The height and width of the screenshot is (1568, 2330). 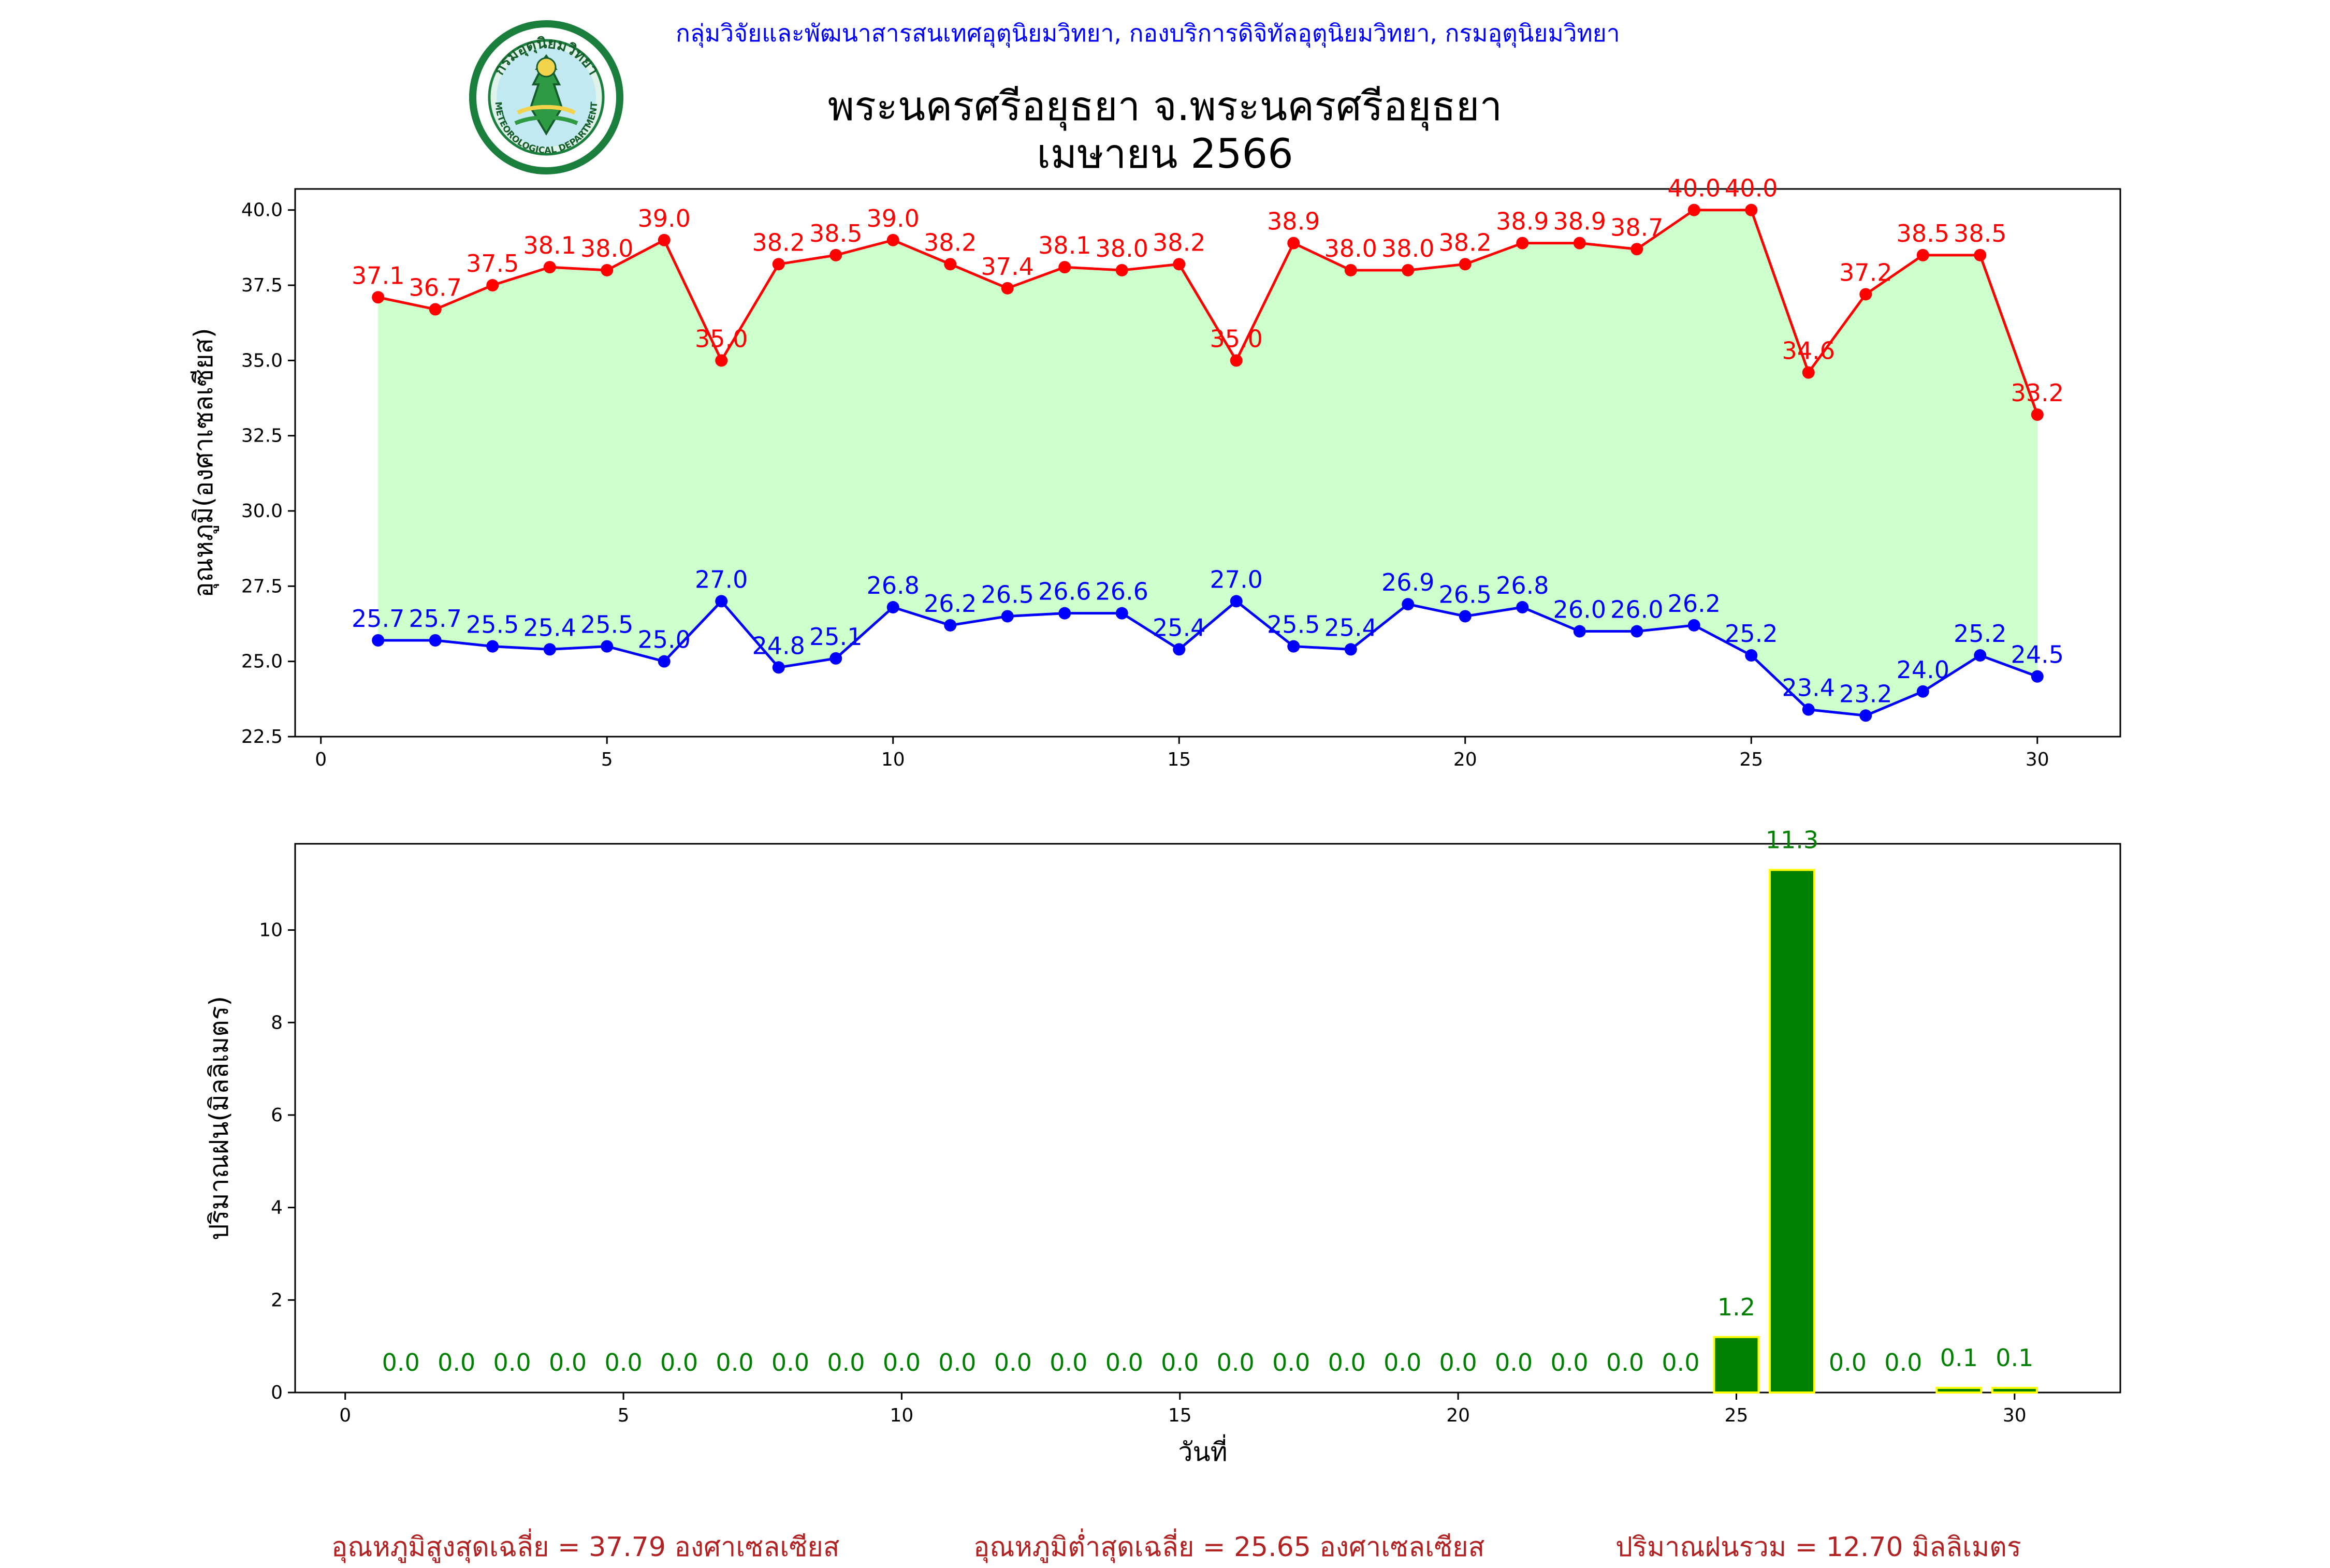 I want to click on max-temperature-point-label: 36.7, so click(x=435, y=288).